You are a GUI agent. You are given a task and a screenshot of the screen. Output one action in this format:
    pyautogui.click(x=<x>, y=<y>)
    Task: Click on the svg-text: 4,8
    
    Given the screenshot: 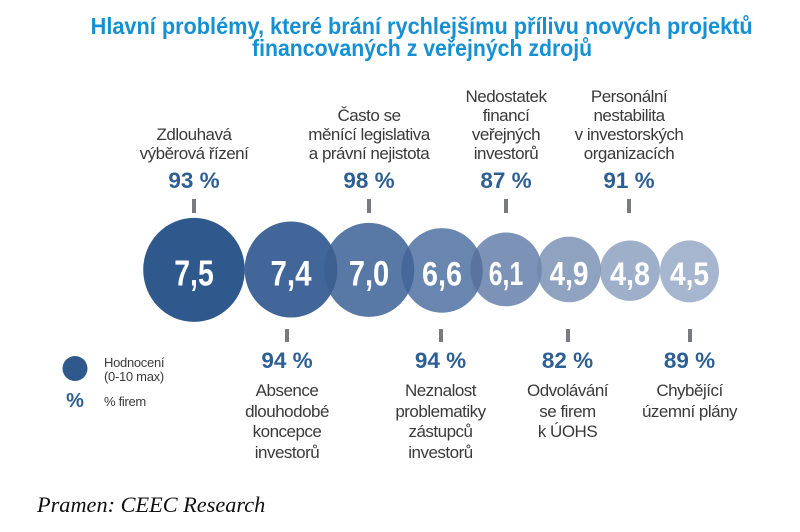 What is the action you would take?
    pyautogui.click(x=630, y=274)
    